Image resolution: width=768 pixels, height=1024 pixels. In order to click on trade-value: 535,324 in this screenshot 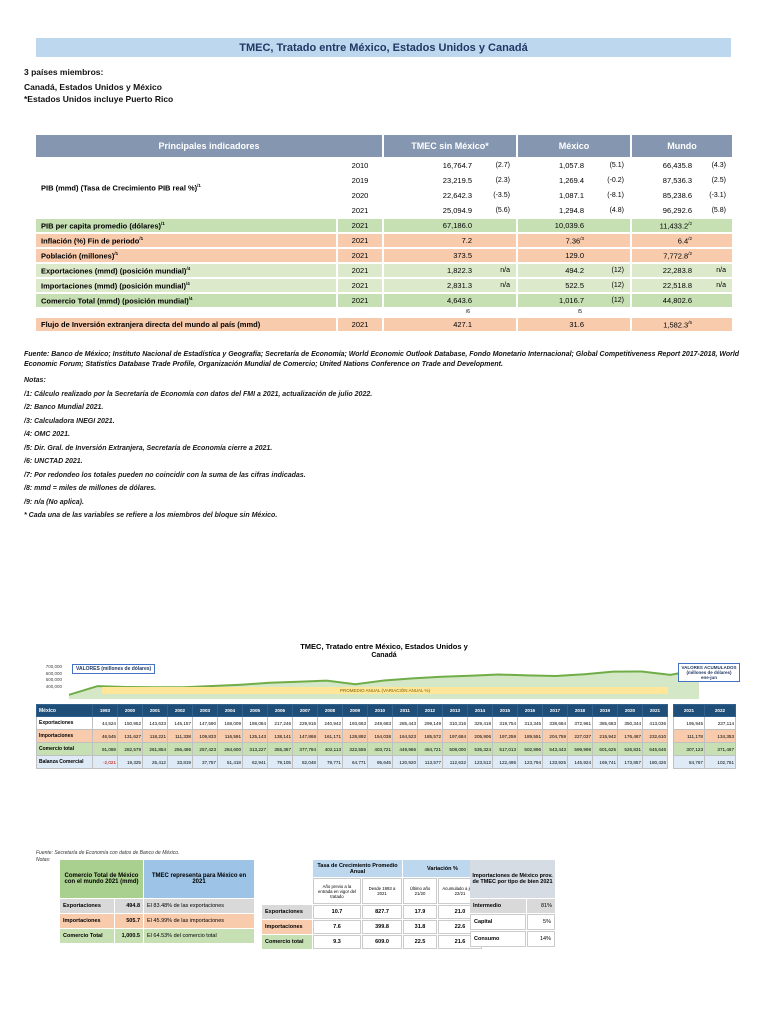, I will do `click(480, 749)`.